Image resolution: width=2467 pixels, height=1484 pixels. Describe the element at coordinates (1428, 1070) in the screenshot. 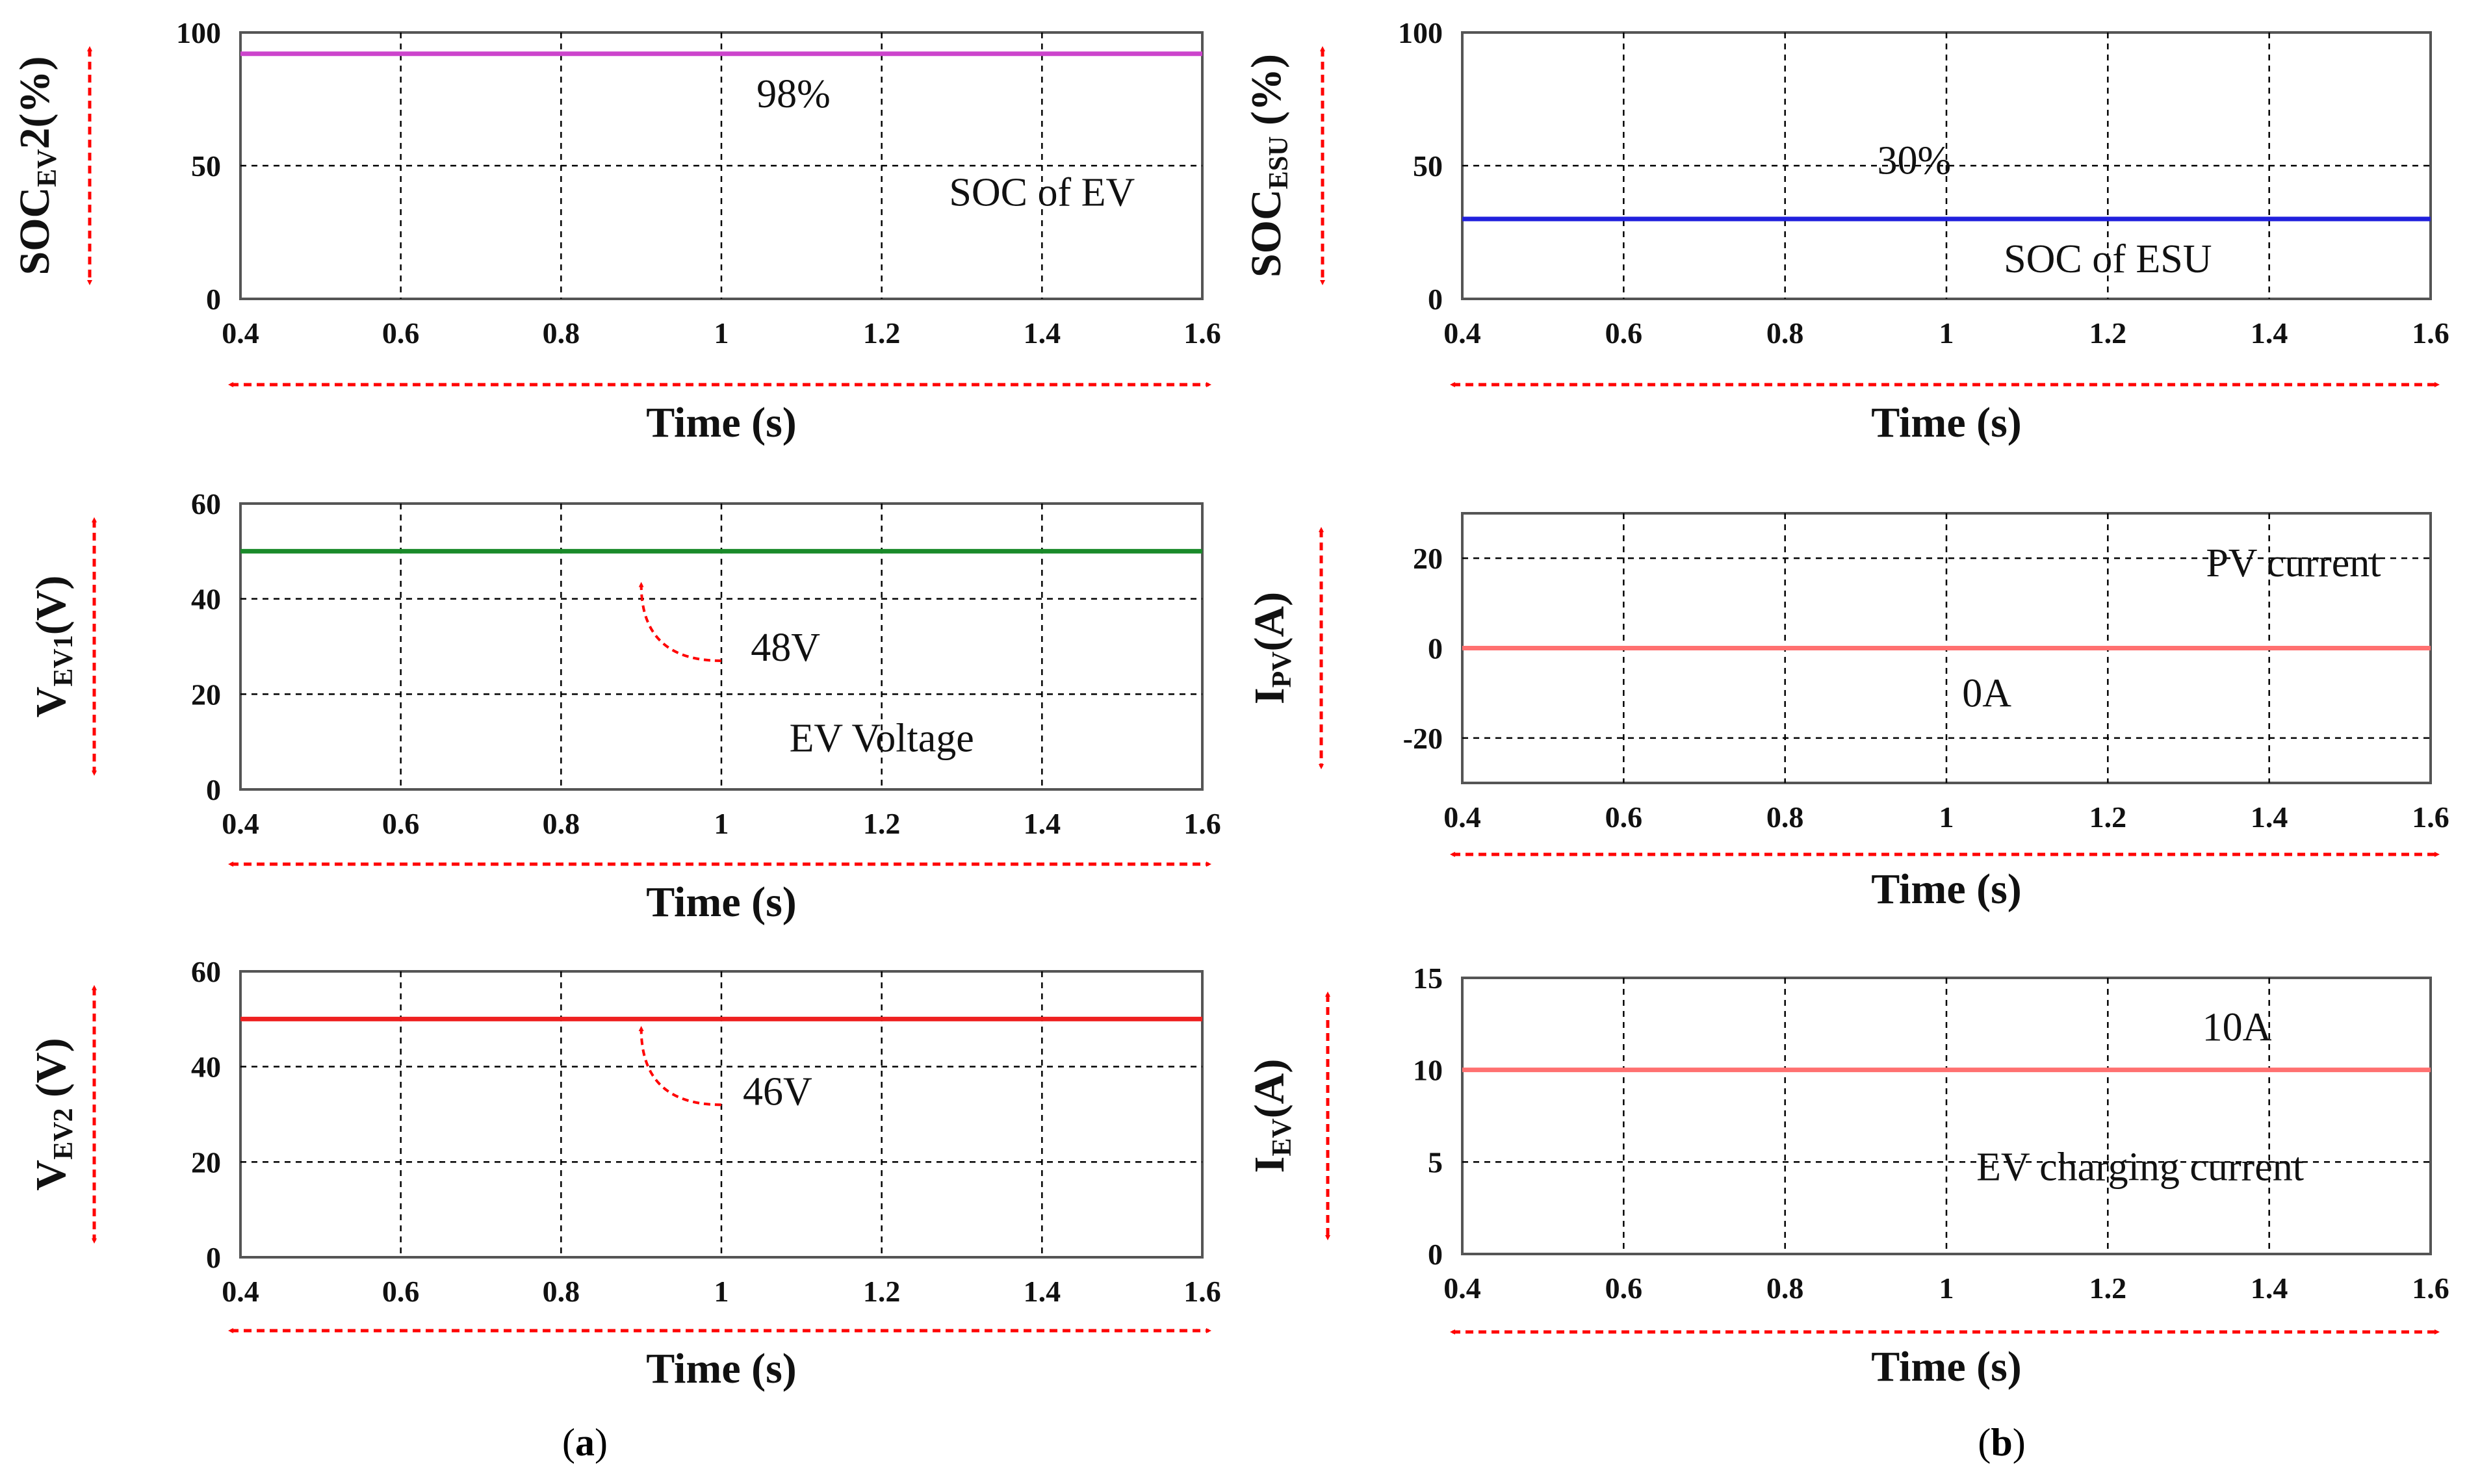

I see `y-tick-label: 10` at that location.